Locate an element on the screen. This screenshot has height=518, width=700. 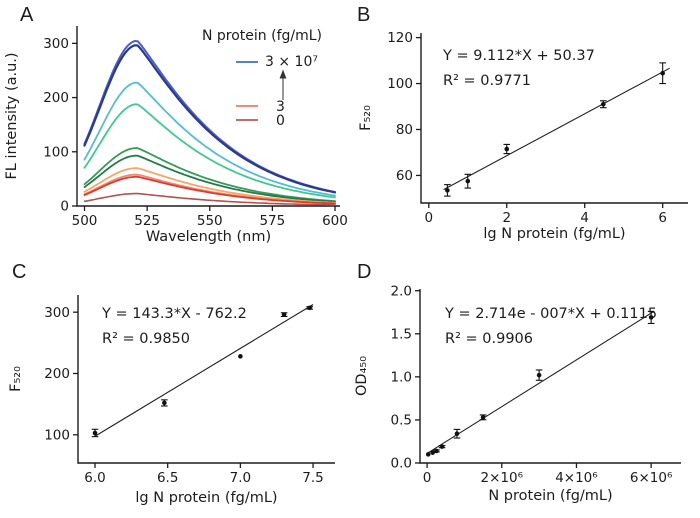
y-axis-title: OD₄₅₀ is located at coordinates (362, 376).